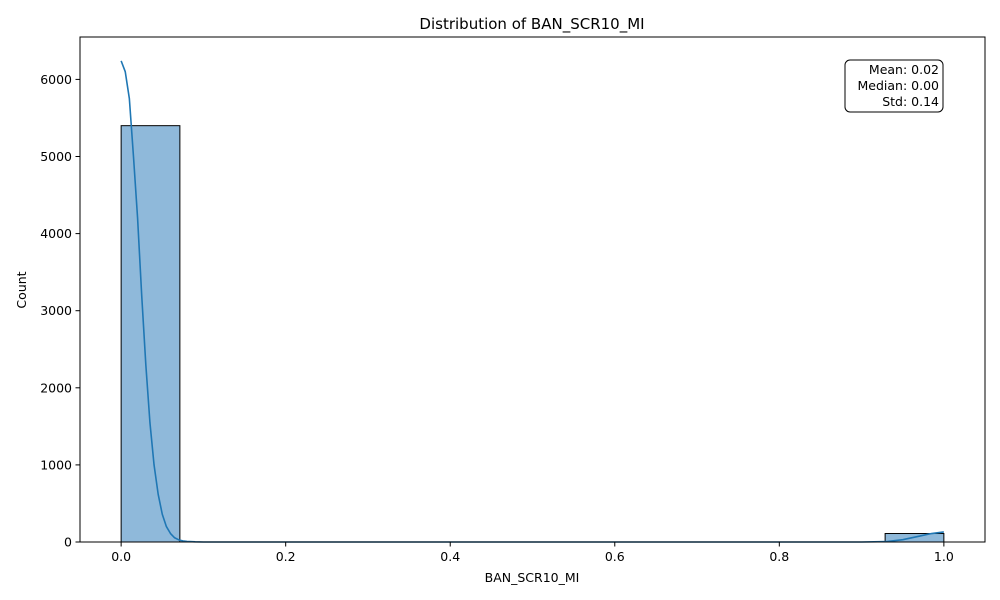 This screenshot has width=1000, height=600. I want to click on x-axis-title: BAN_SCR10_MI, so click(532, 577).